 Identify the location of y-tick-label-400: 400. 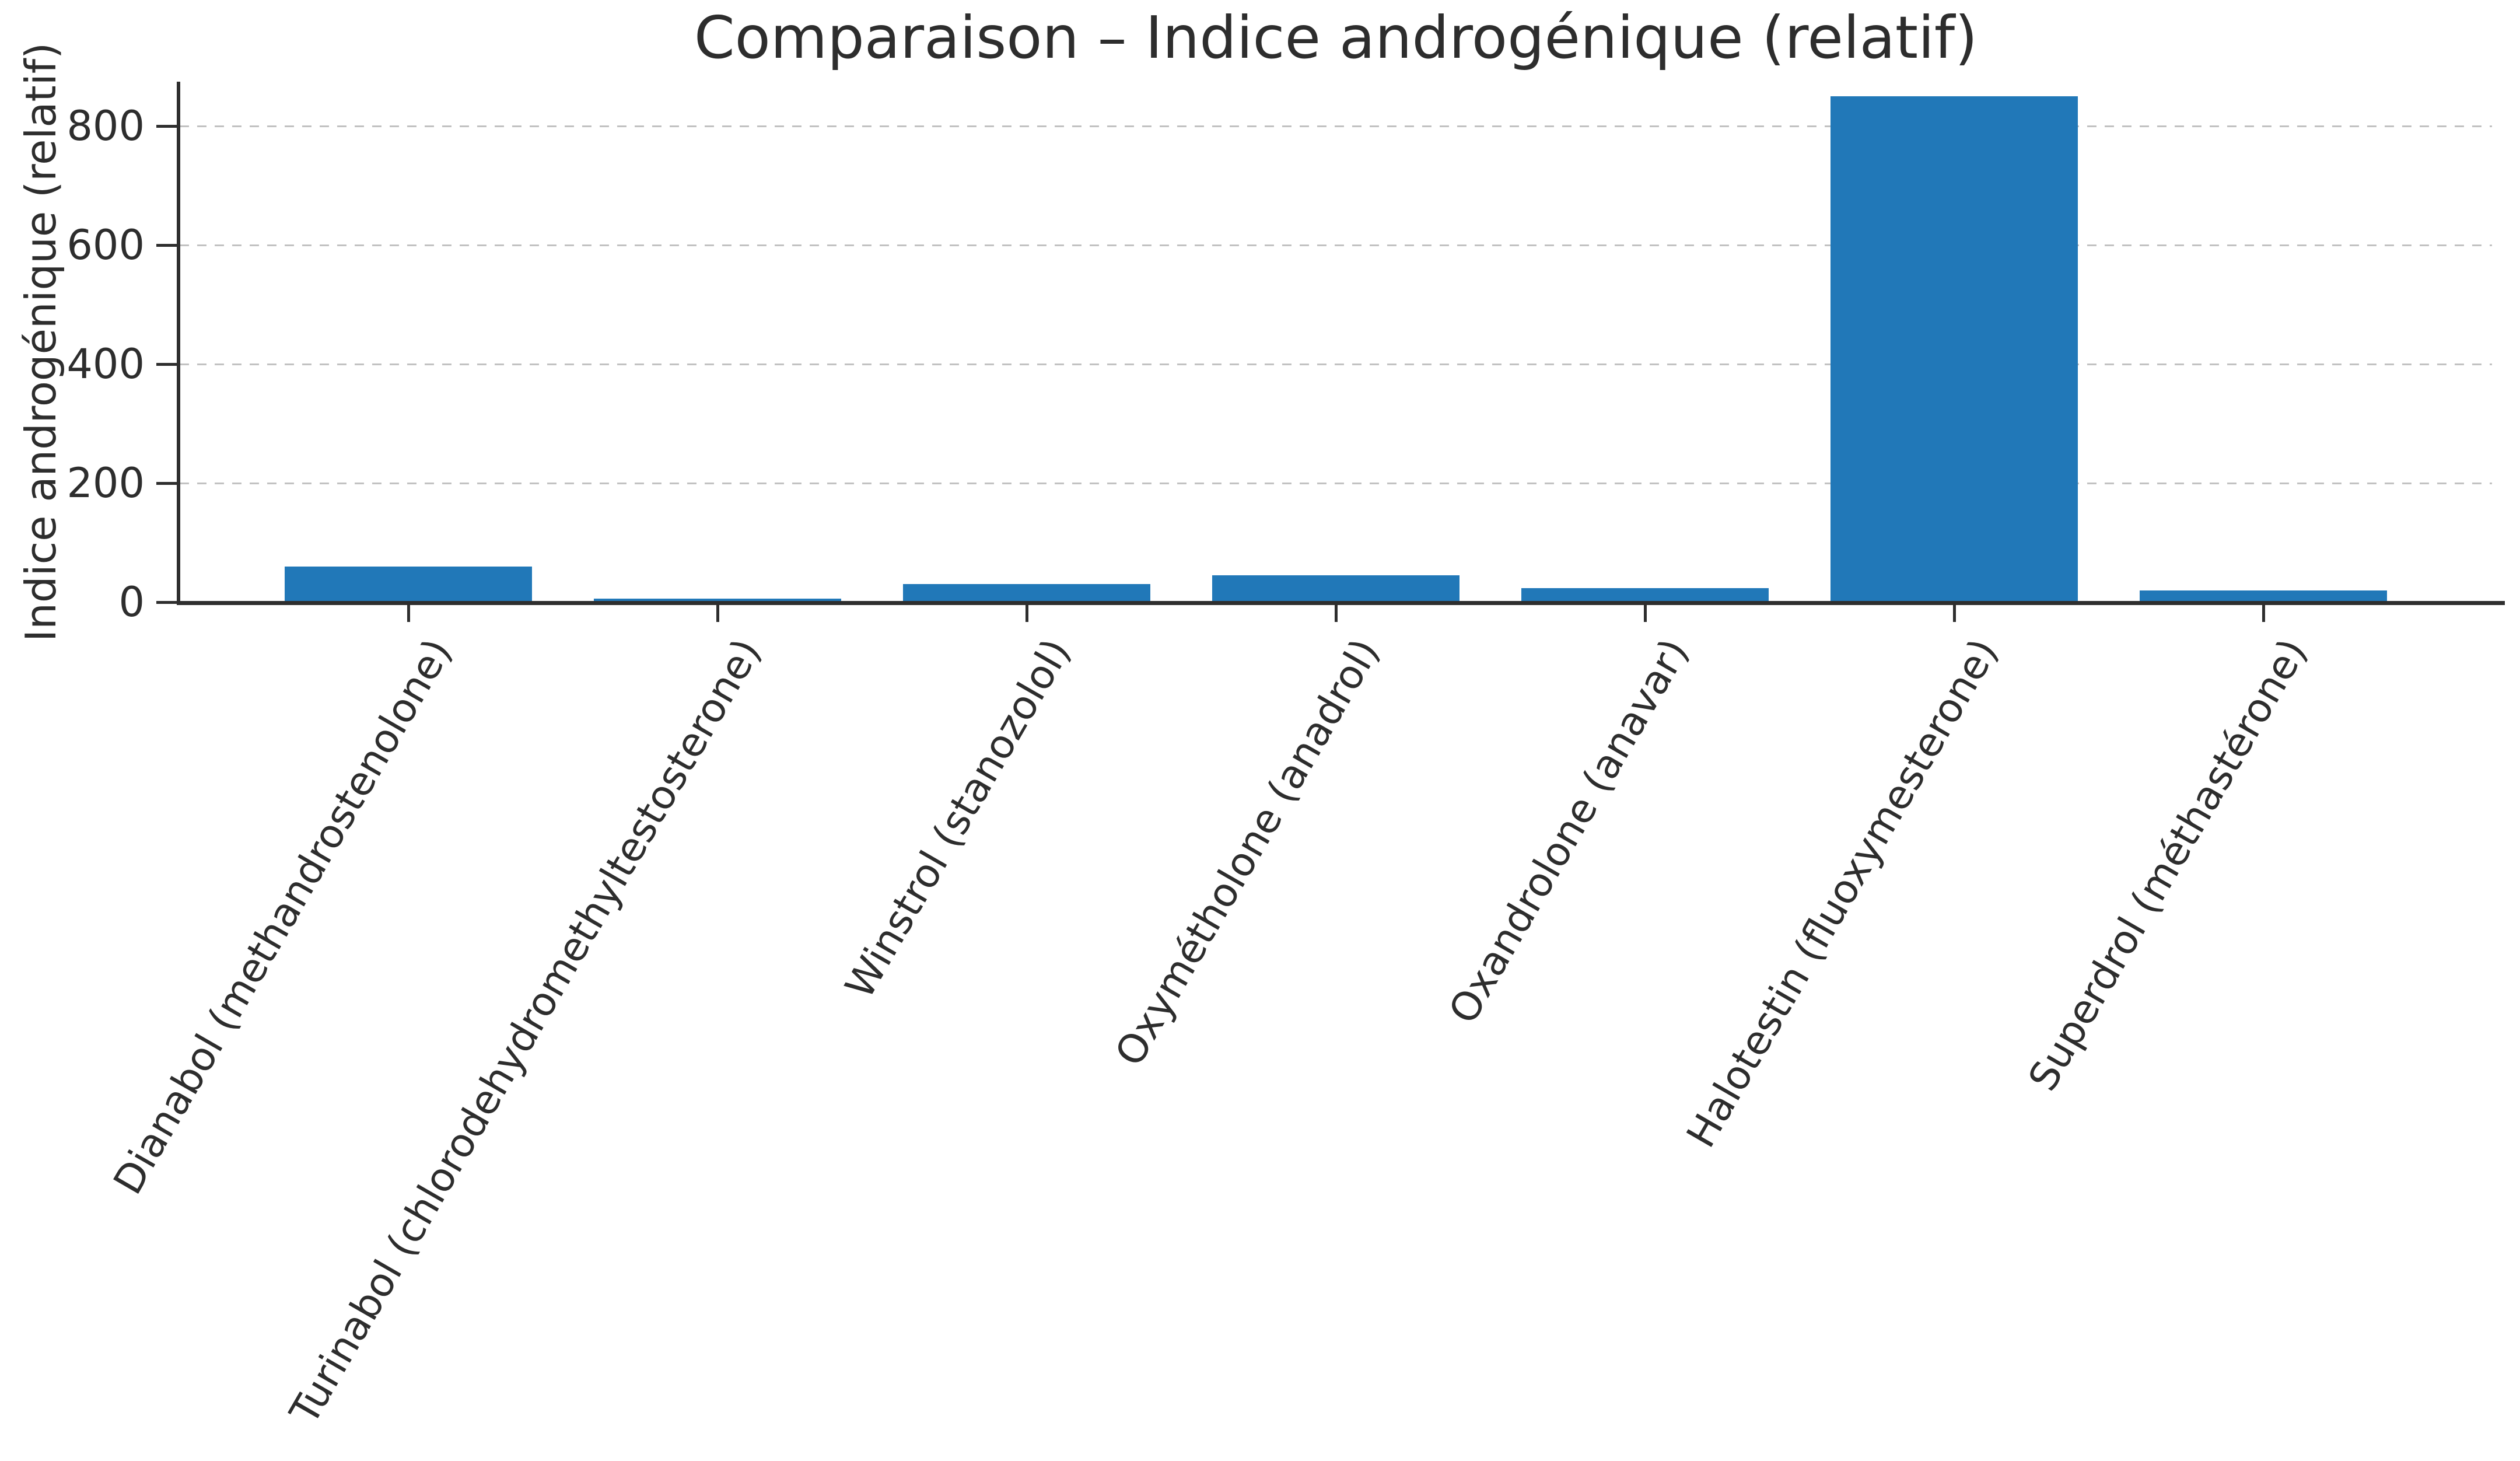
(106, 364).